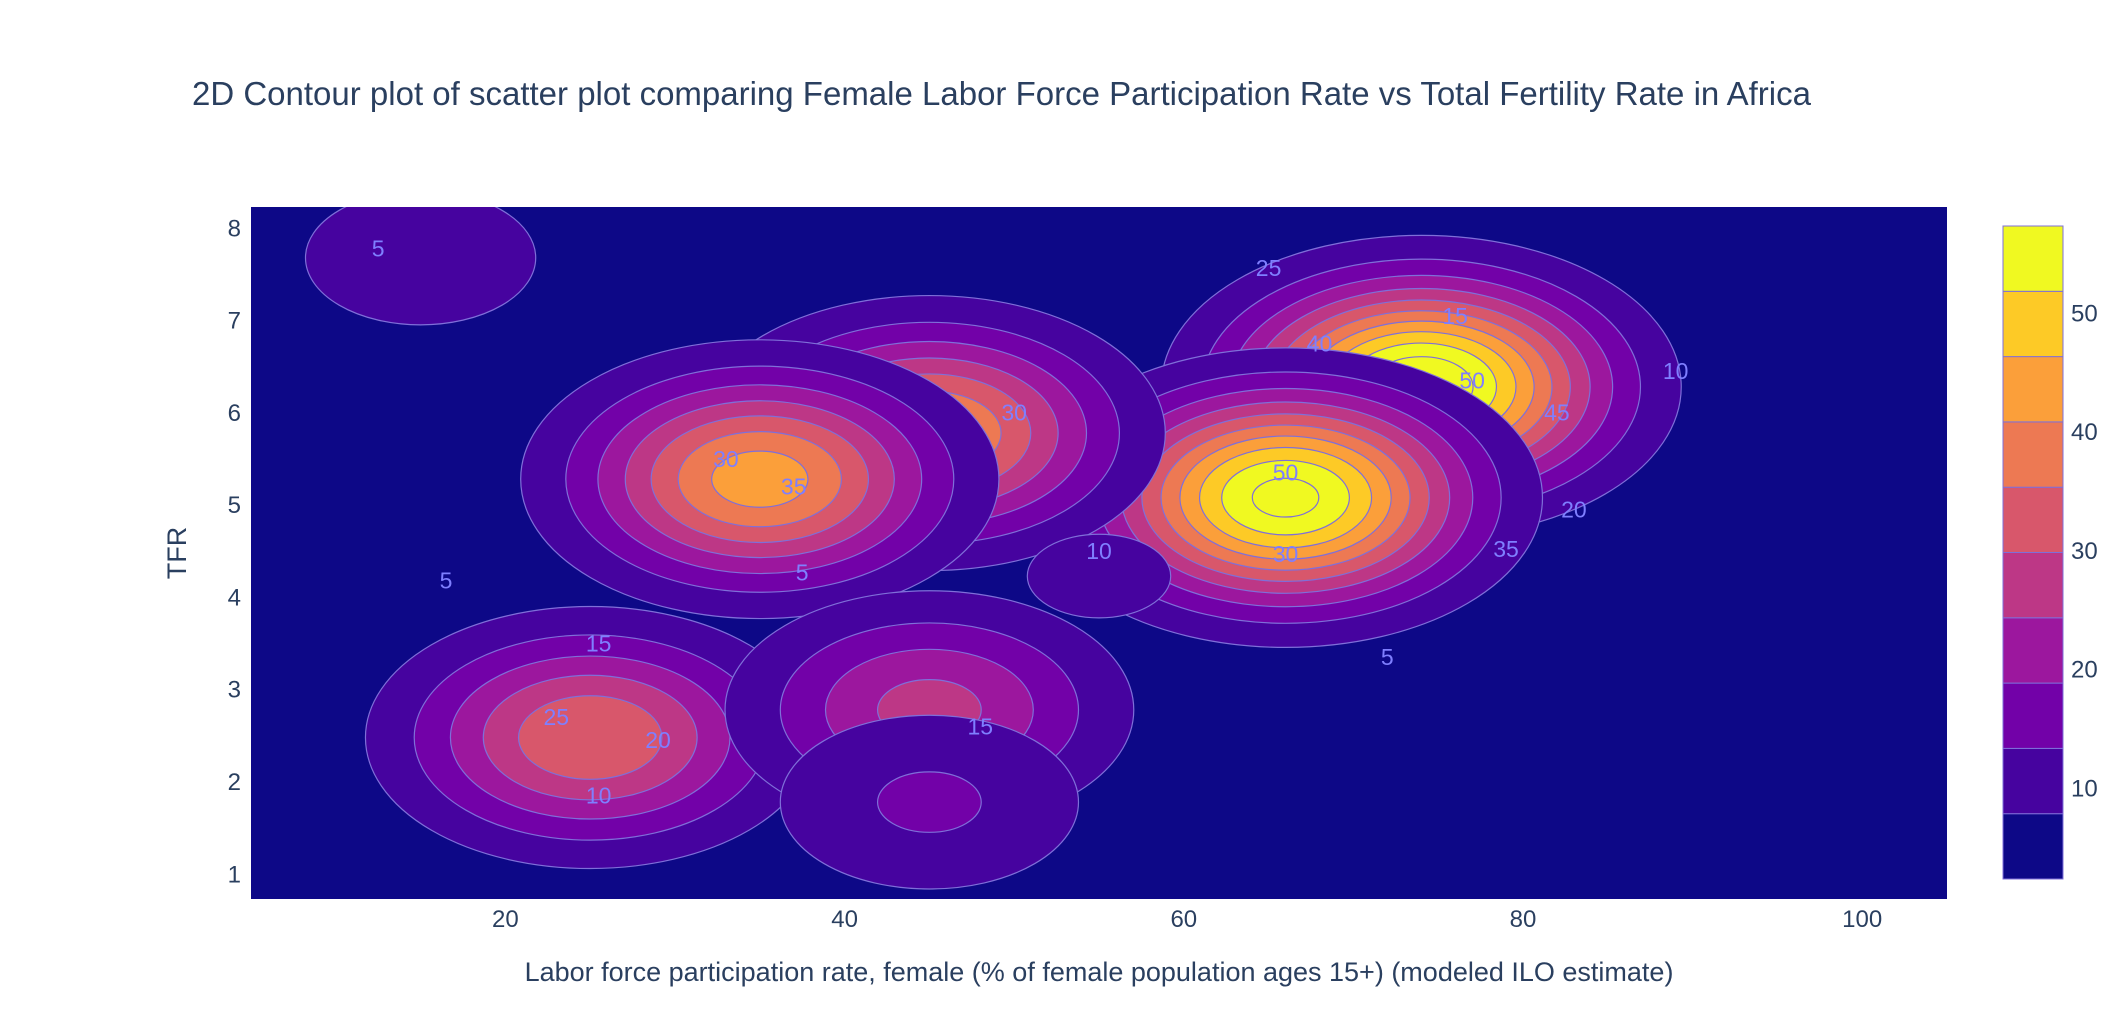  I want to click on colorbar-tick-label: 20, so click(2084, 670).